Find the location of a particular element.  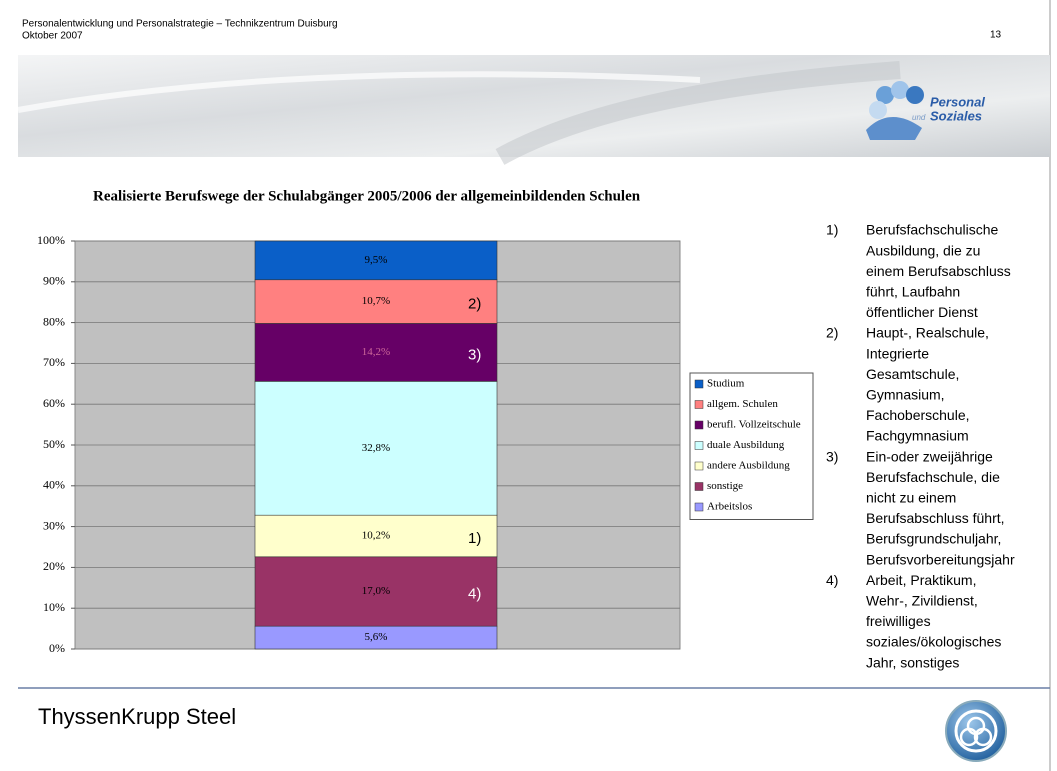

value-label: 10,2% is located at coordinates (376, 536).